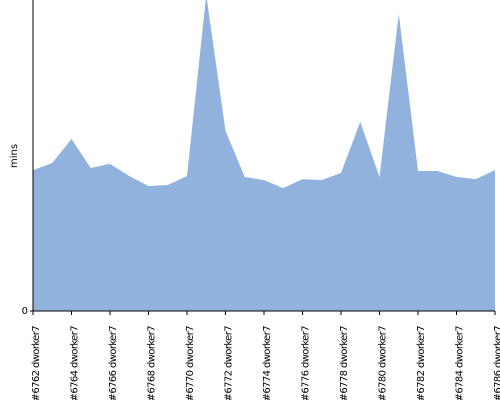  What do you see at coordinates (113, 363) in the screenshot?
I see `x-tick-label: #6766 dworker7` at bounding box center [113, 363].